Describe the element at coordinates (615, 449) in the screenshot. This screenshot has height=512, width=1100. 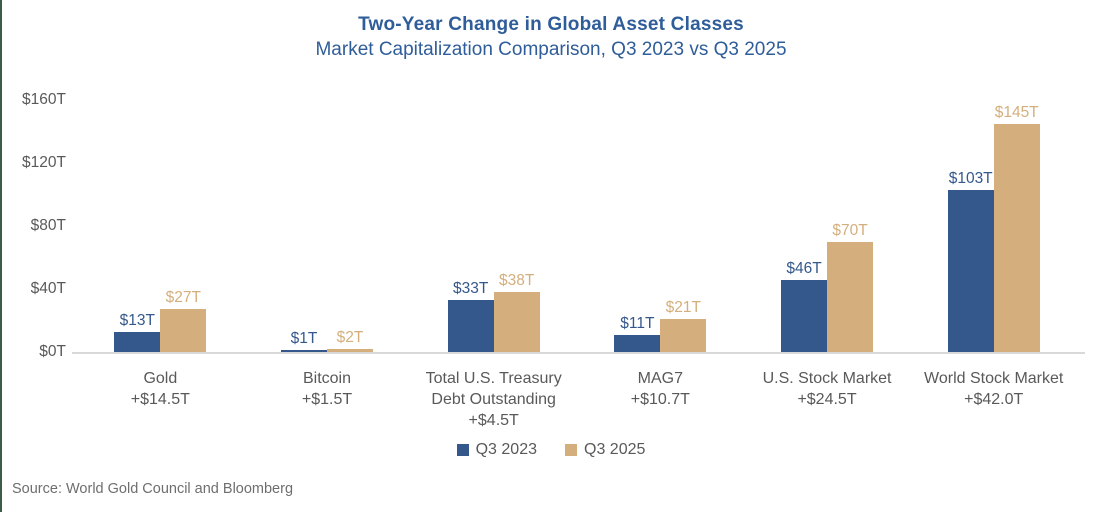
I see `legend-label: Q3 2025` at that location.